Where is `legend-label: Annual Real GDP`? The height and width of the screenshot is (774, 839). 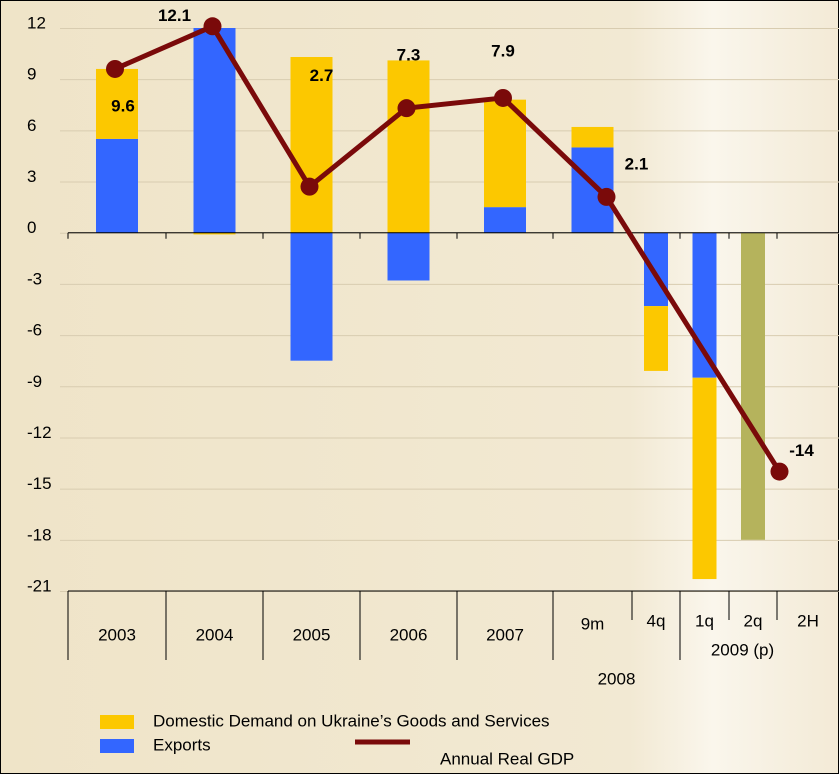 legend-label: Annual Real GDP is located at coordinates (507, 758).